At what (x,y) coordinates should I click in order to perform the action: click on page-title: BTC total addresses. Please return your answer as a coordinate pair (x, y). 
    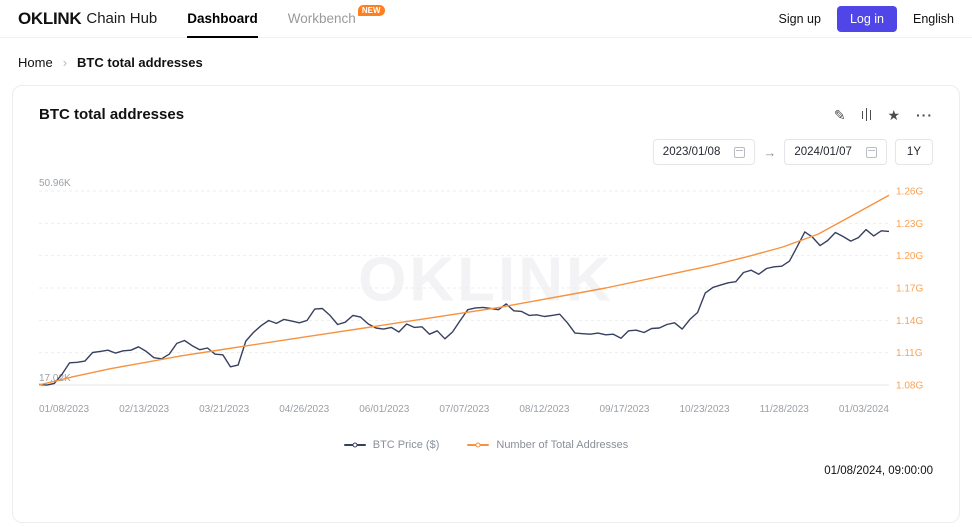
    Looking at the image, I should click on (112, 114).